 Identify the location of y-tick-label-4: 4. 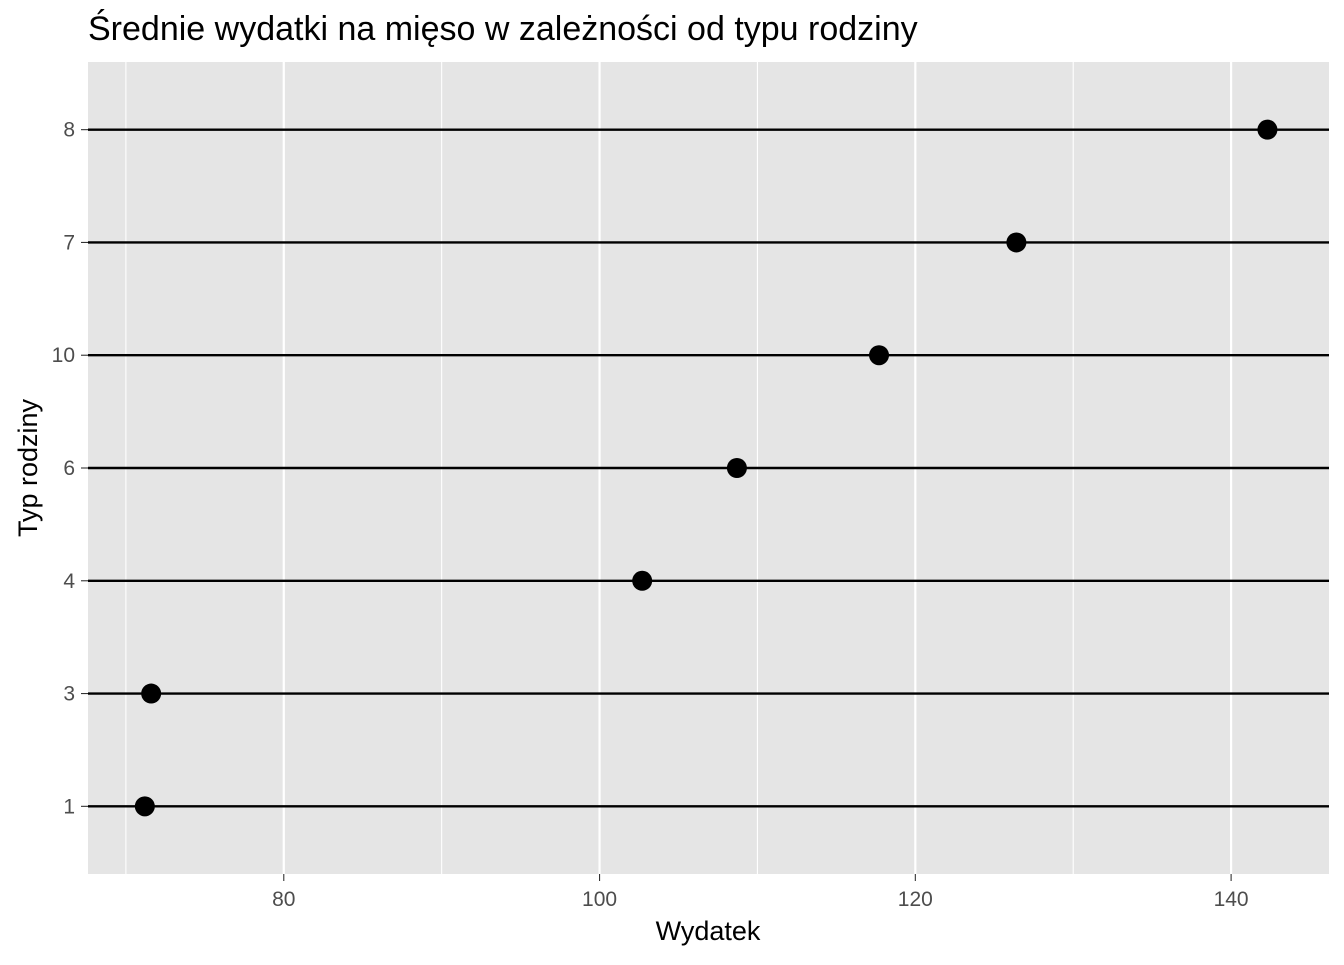
(69, 581).